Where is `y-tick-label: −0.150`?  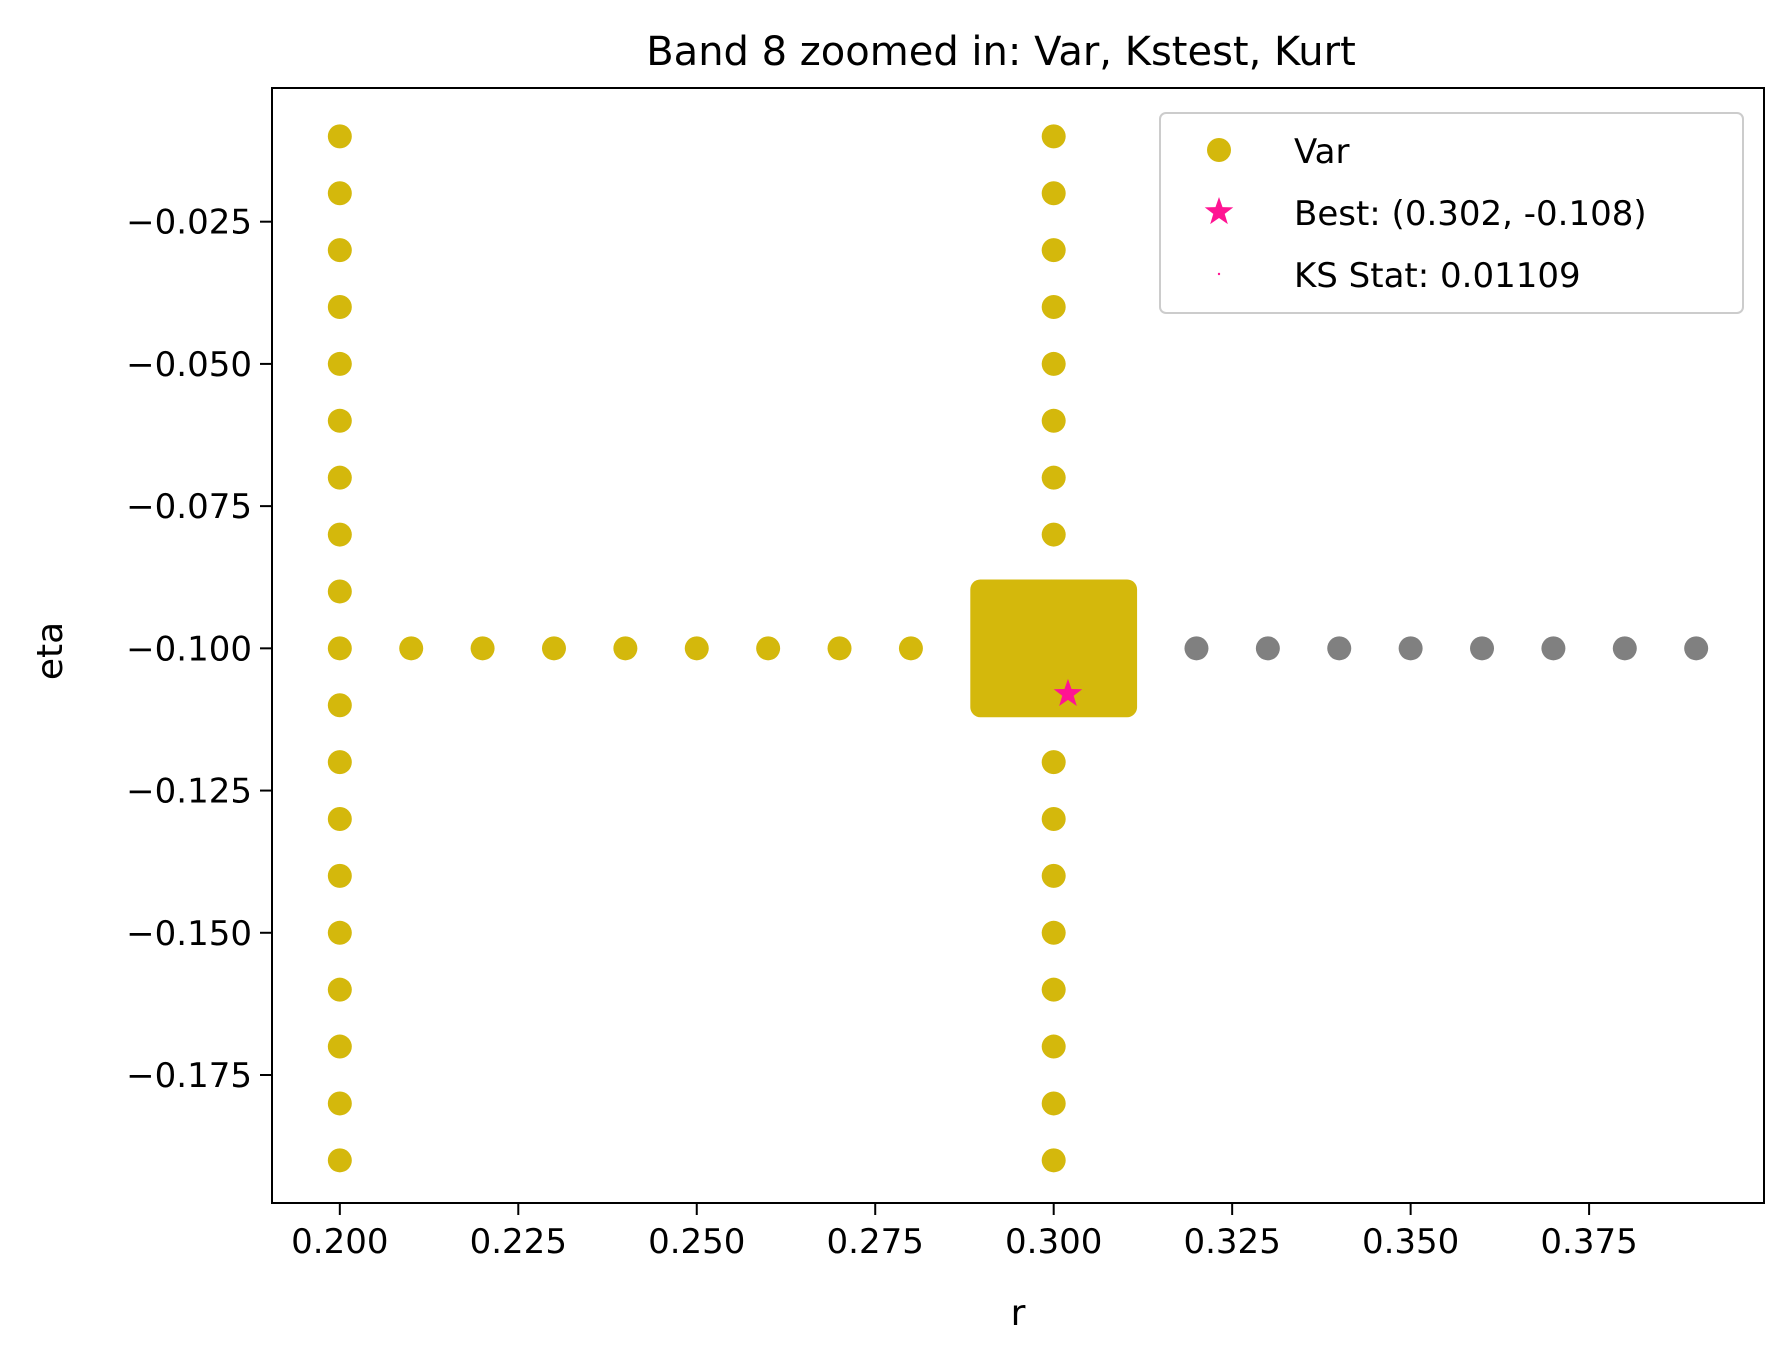 y-tick-label: −0.150 is located at coordinates (189, 934).